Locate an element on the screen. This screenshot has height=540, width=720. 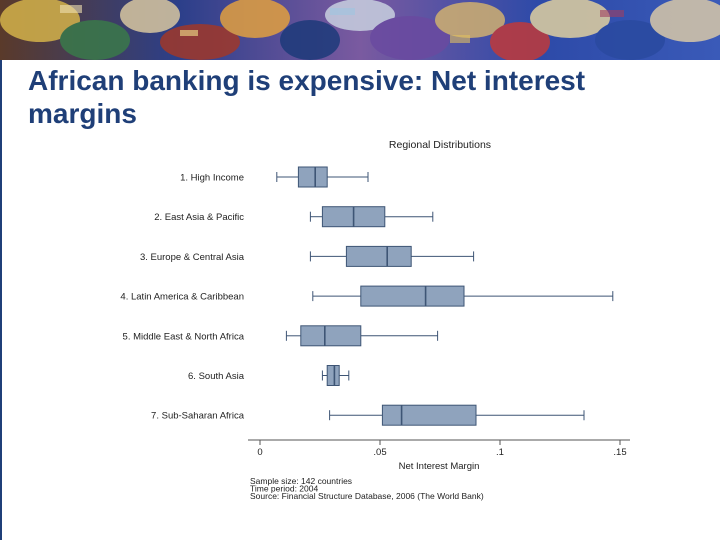
header-banner-artwork is located at coordinates (360, 30).